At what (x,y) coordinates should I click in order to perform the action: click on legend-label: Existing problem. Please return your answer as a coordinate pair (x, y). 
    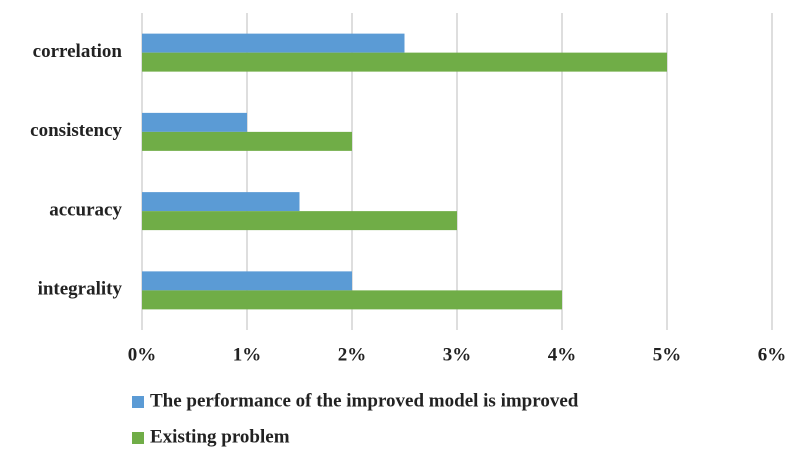
    Looking at the image, I should click on (220, 436).